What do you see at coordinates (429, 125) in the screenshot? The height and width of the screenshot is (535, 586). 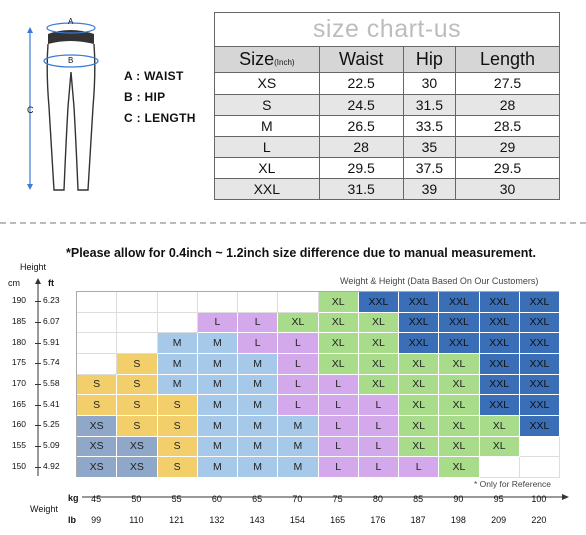 I see `size-cell: 33.5` at bounding box center [429, 125].